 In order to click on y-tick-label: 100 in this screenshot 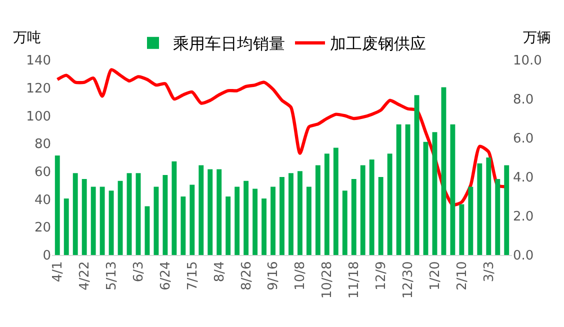, I will do `click(38, 116)`.